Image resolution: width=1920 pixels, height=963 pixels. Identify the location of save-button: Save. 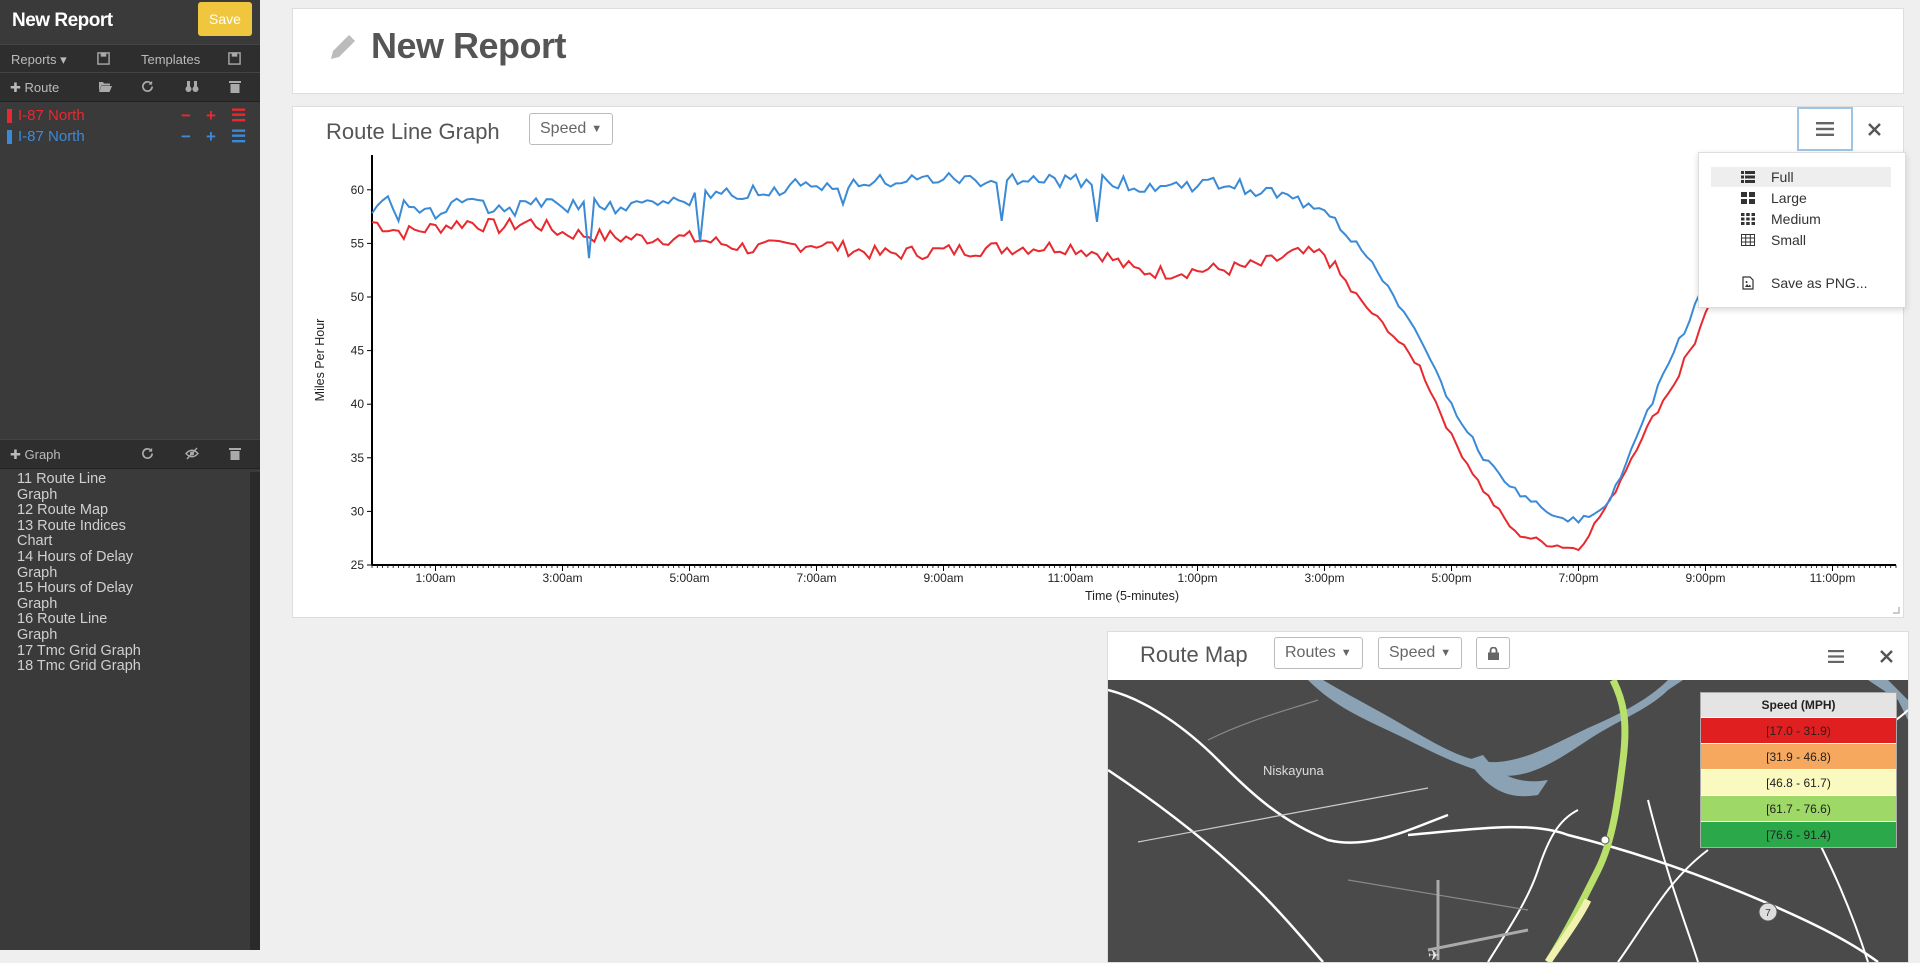
(225, 19).